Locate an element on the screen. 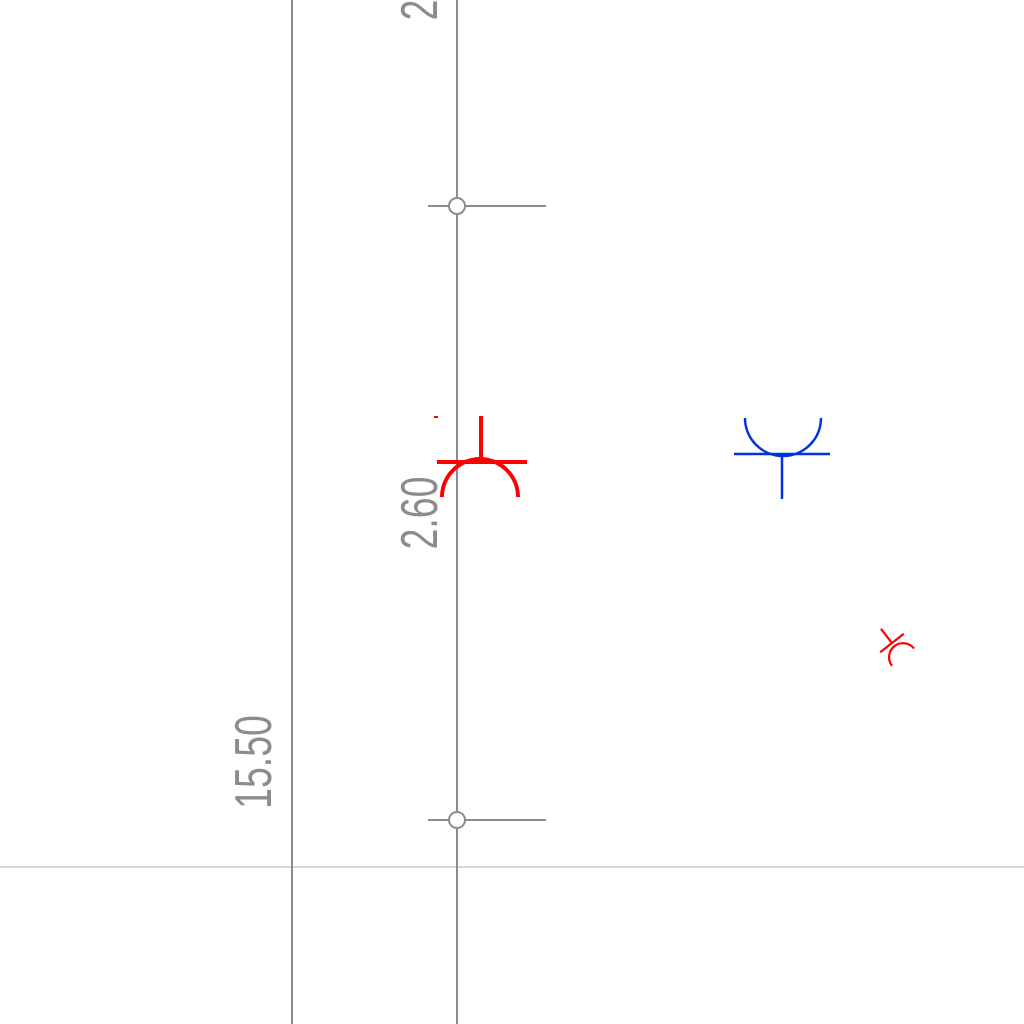 Image resolution: width=1024 pixels, height=1024 pixels. dimension-label-top: 2 is located at coordinates (419, 10).